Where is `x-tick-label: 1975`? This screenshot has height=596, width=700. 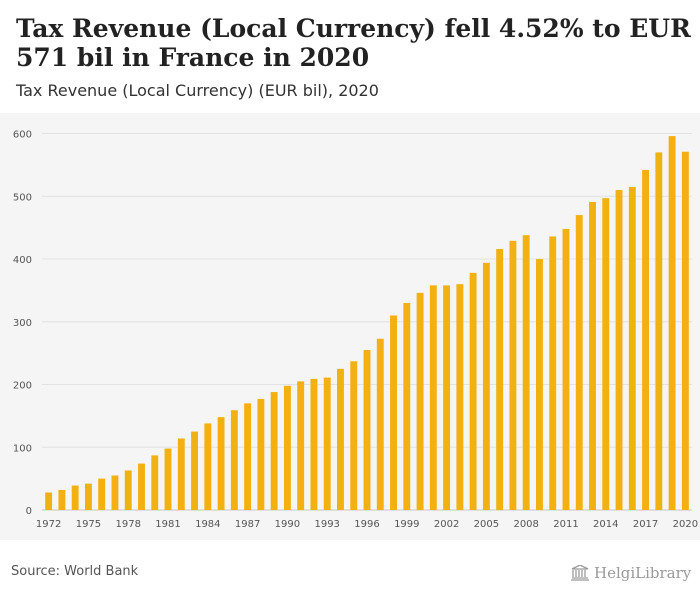
x-tick-label: 1975 is located at coordinates (88, 524).